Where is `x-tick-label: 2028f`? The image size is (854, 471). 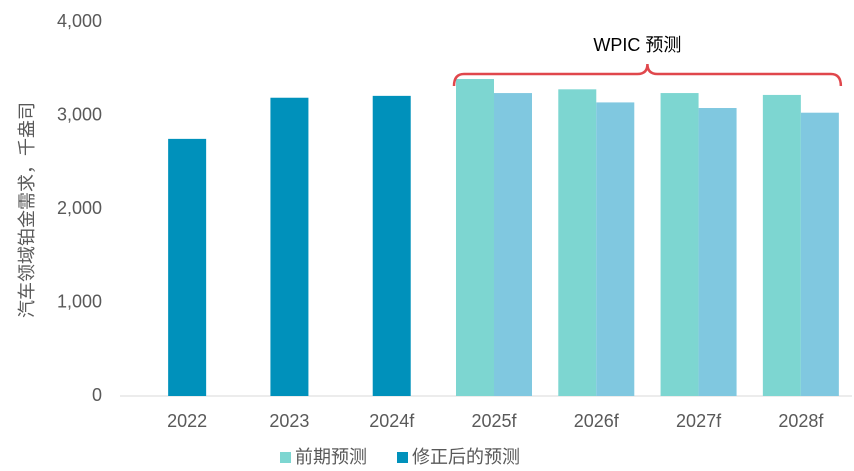
x-tick-label: 2028f is located at coordinates (801, 421).